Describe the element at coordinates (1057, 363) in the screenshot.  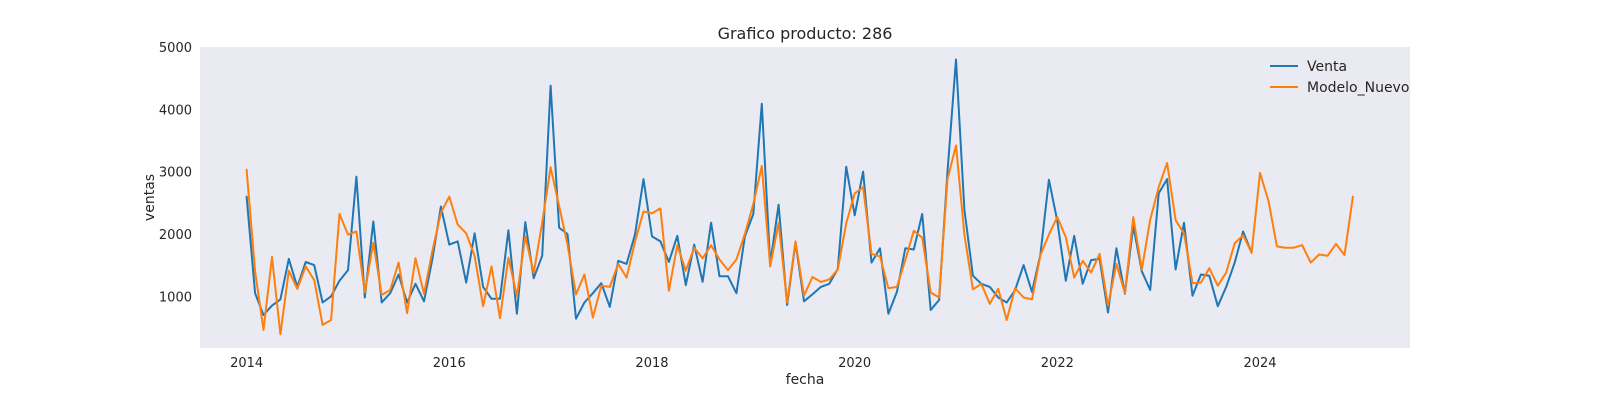
I see `x-tick-label: 2022` at that location.